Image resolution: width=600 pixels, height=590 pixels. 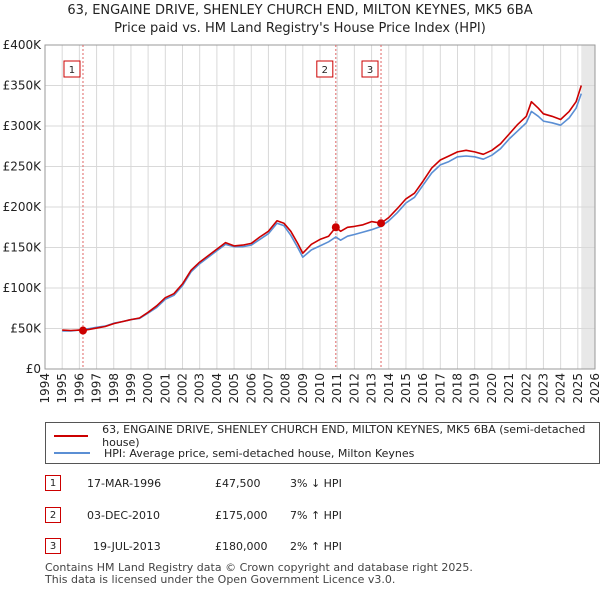 I want to click on x-tick-label: 2014, so click(x=389, y=388).